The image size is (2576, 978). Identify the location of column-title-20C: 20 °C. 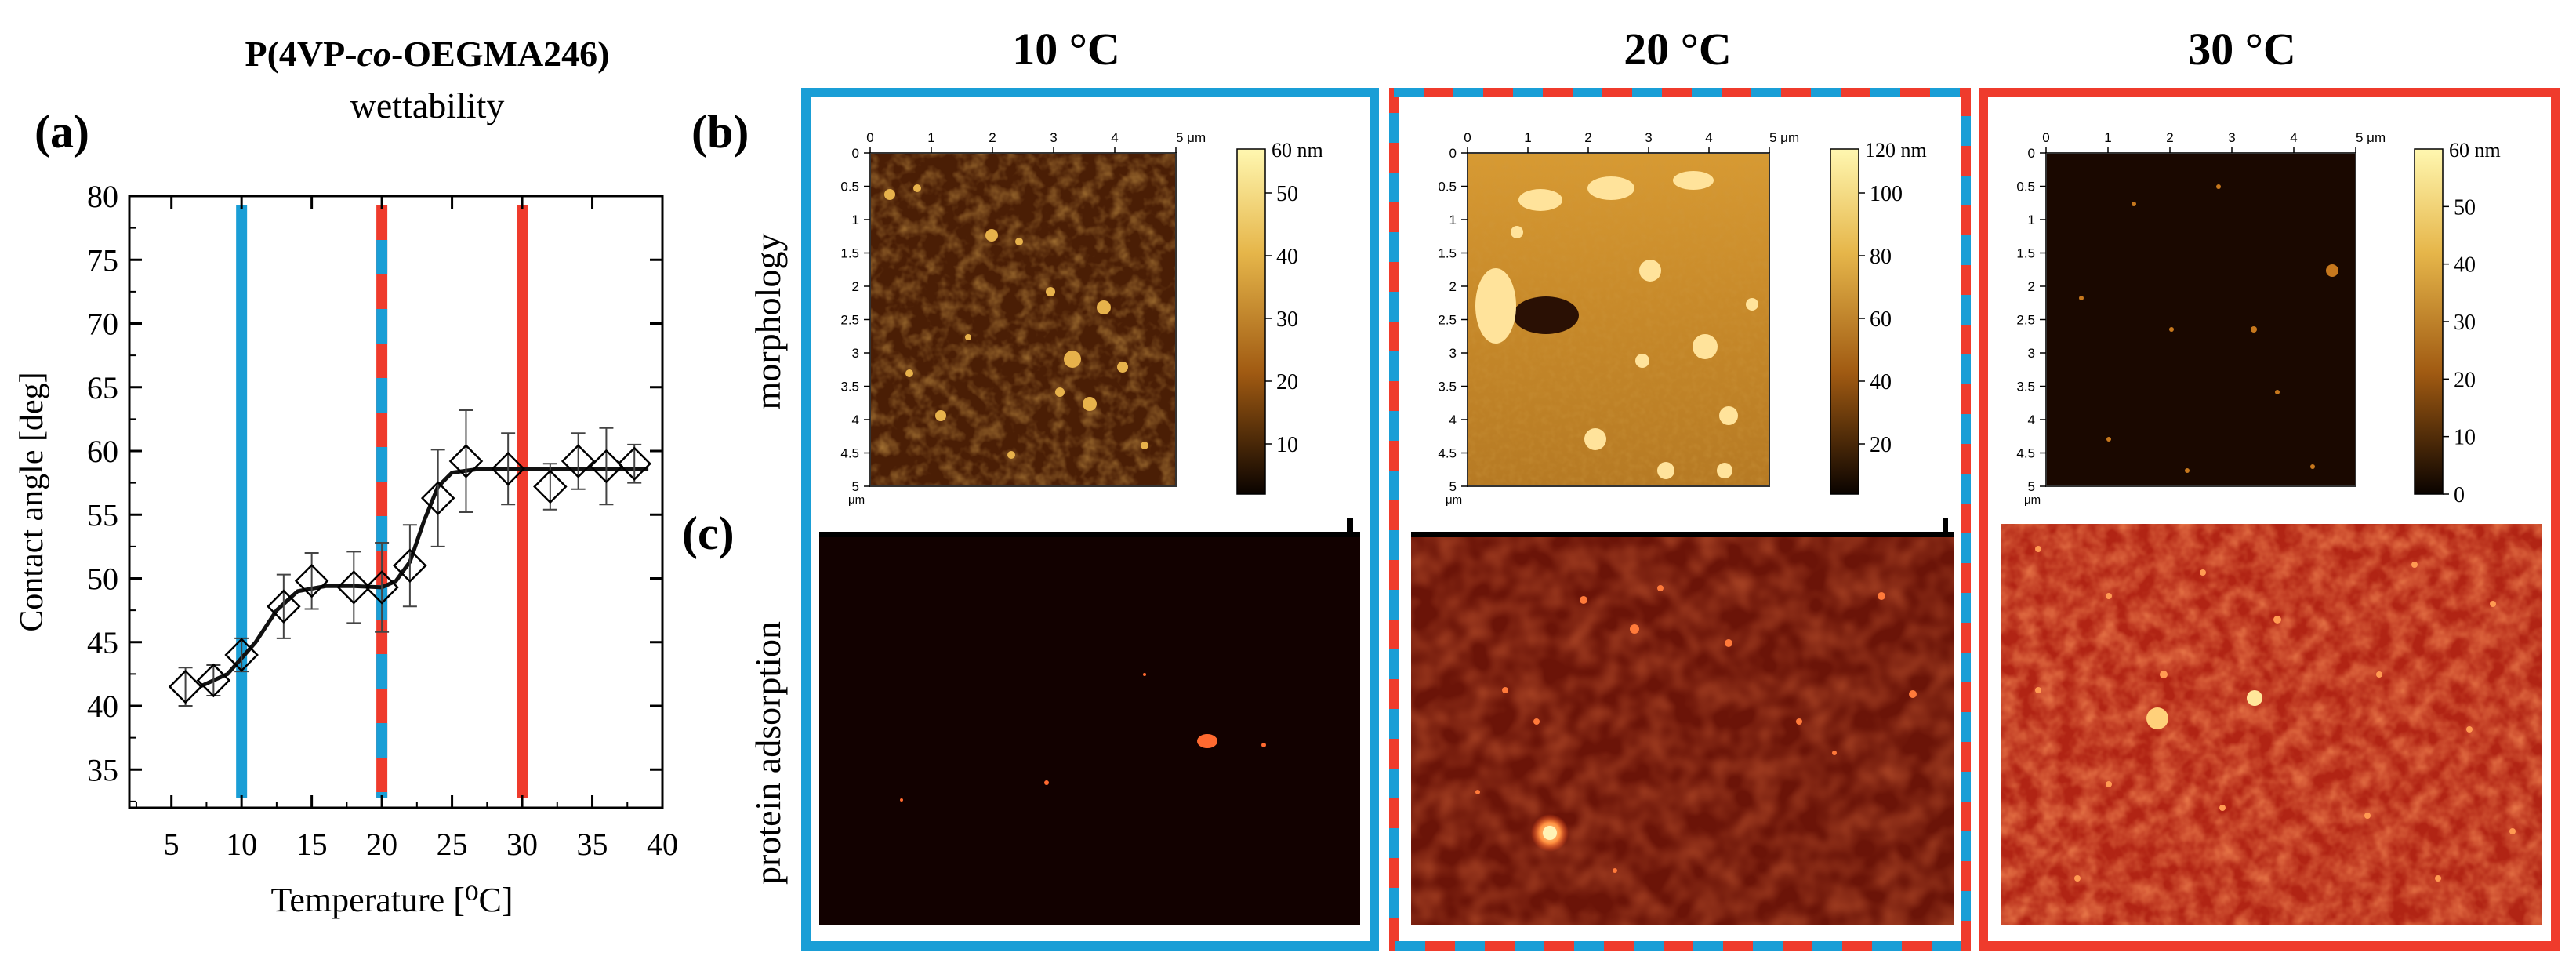
(1678, 49).